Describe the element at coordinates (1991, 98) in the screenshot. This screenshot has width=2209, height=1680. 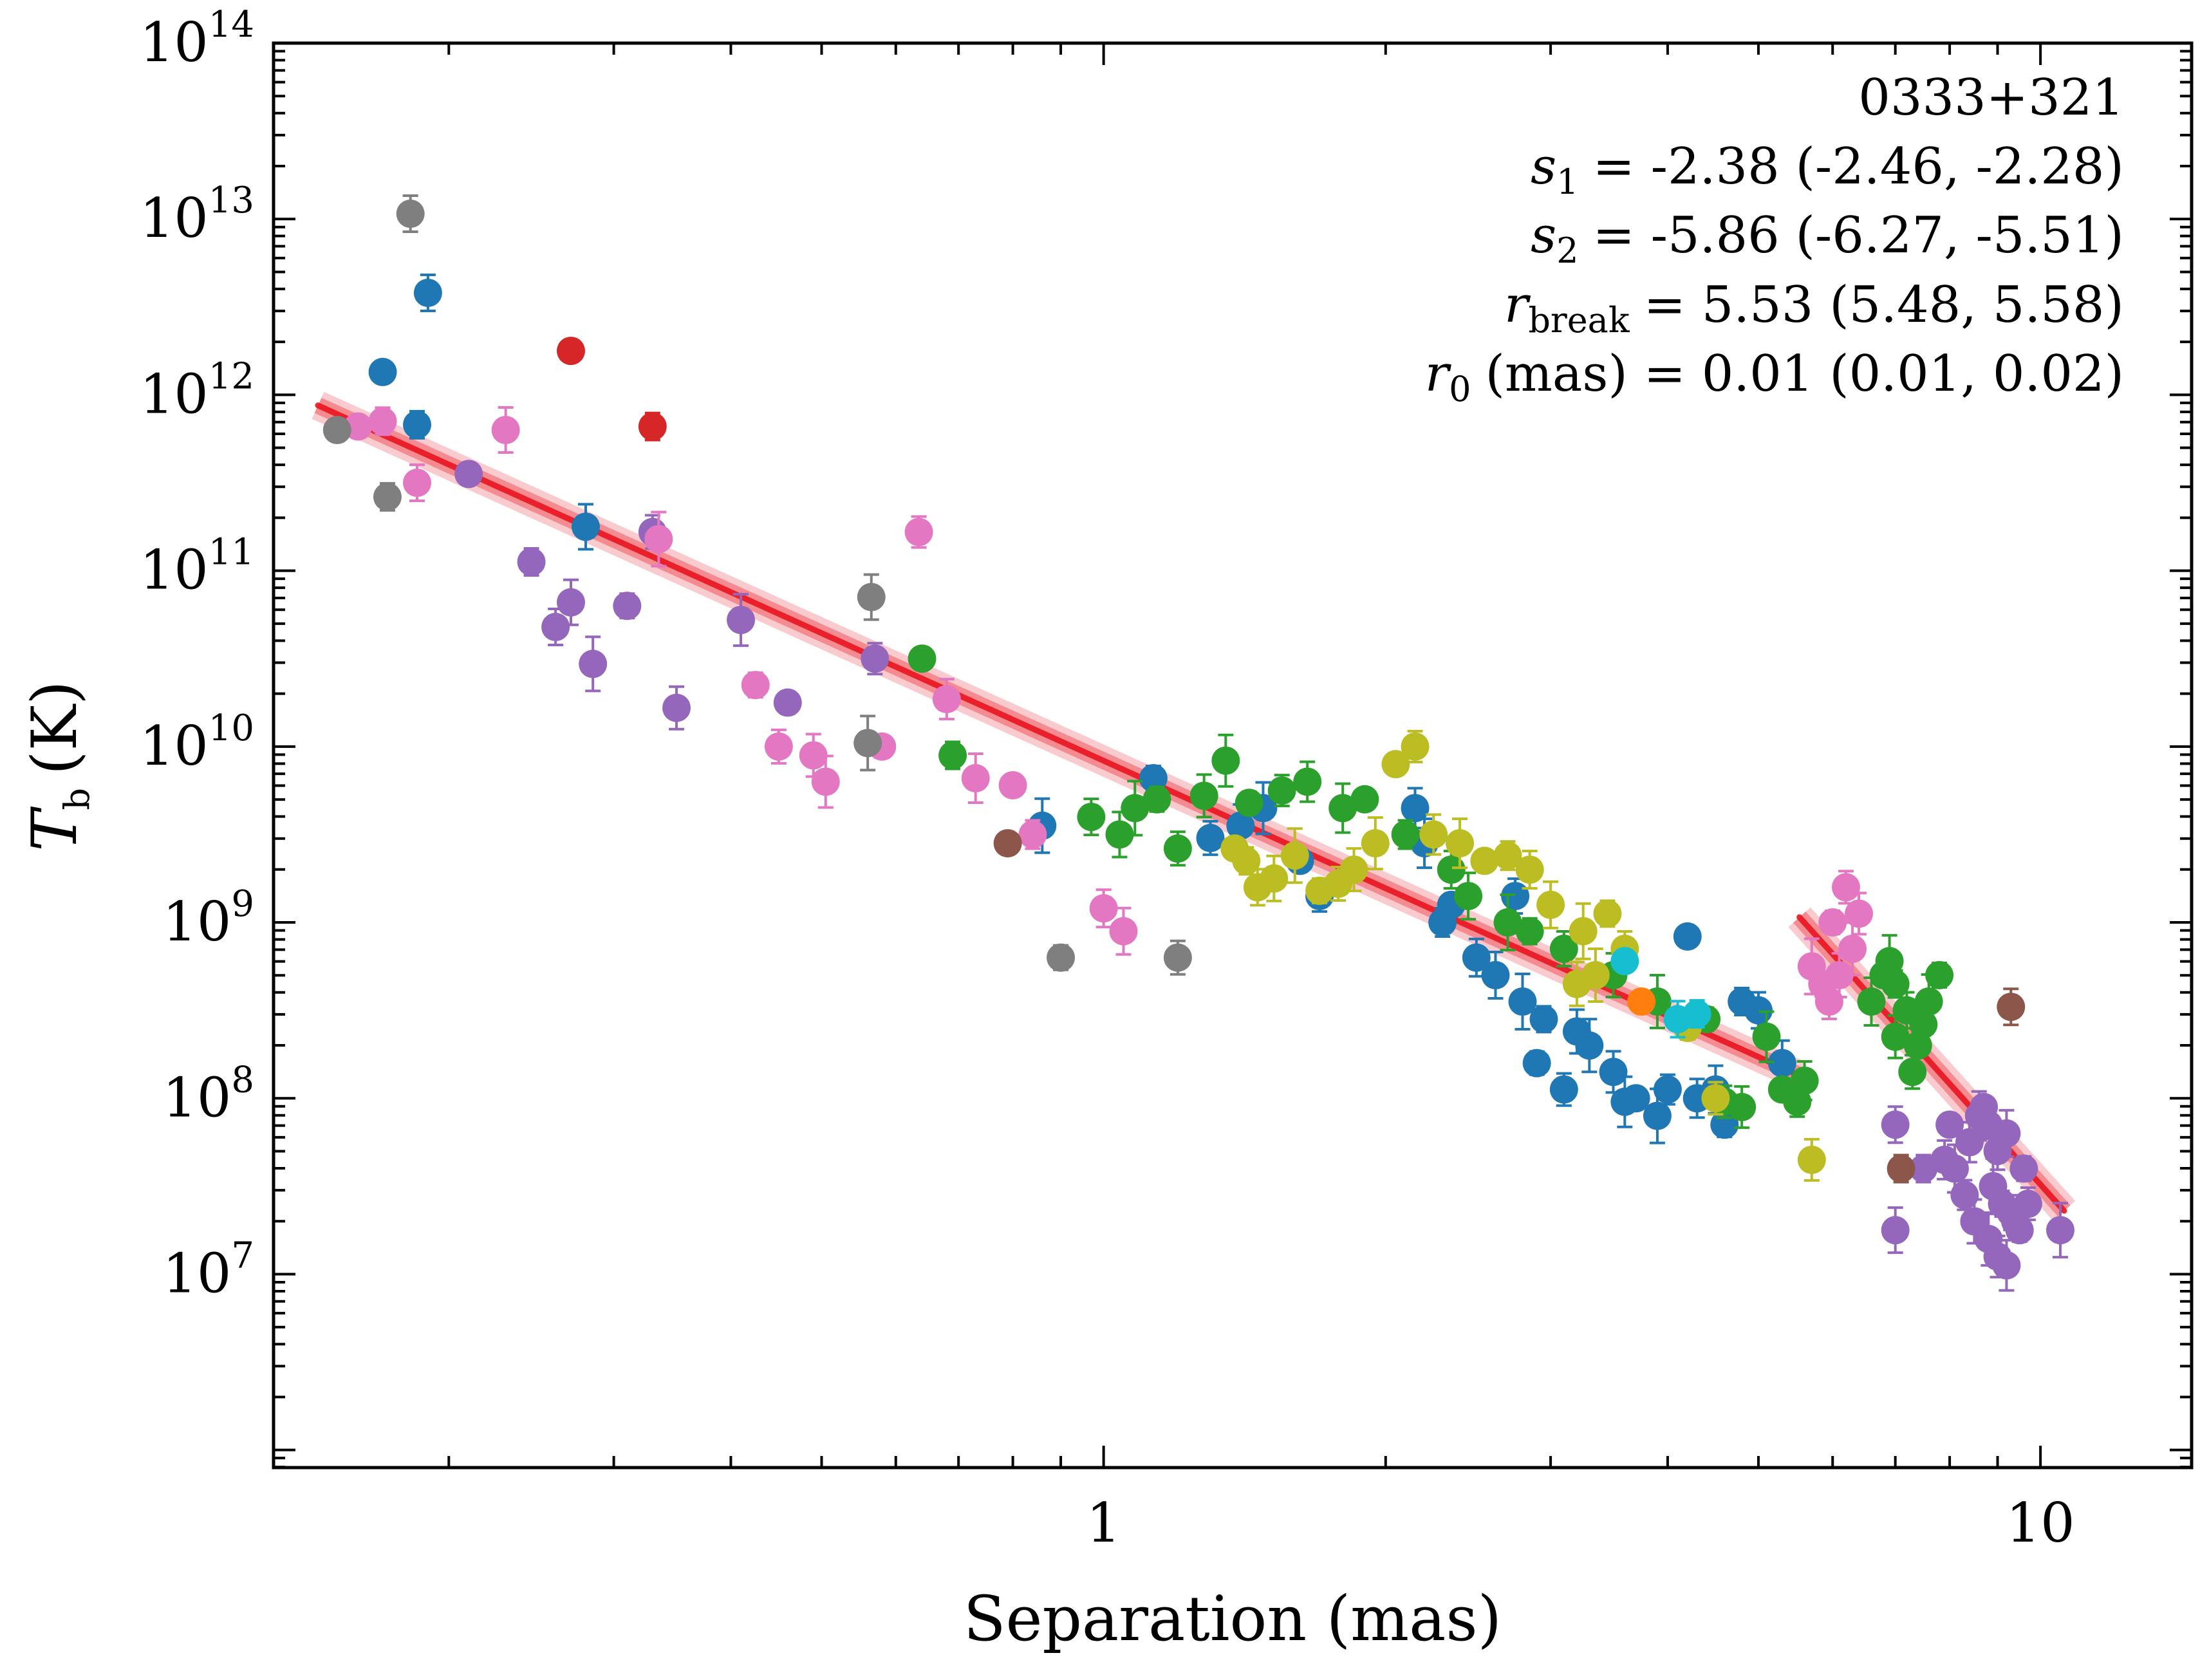
I see `annotation-source: 0333+321` at that location.